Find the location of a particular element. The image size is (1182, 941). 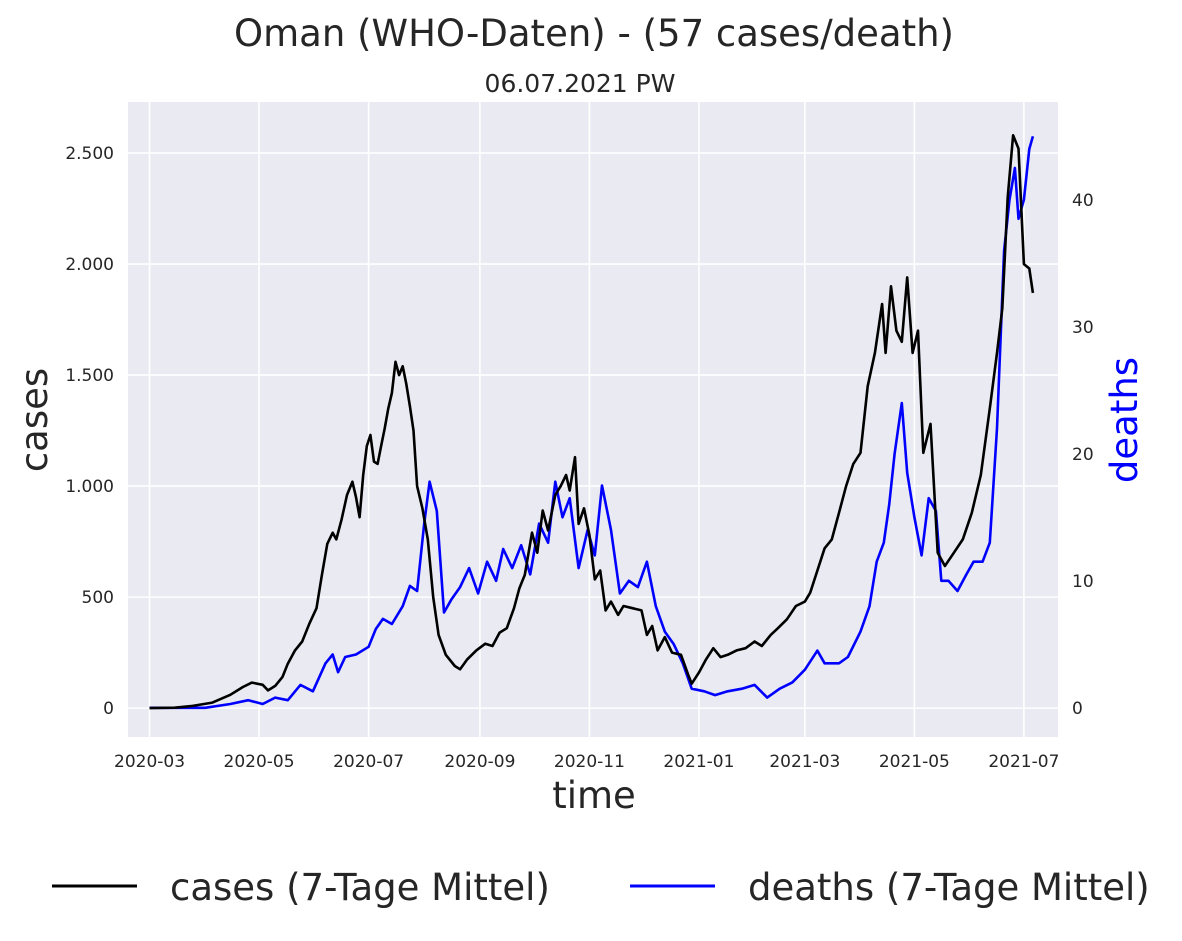

legend-label-deaths: deaths (7-Tage Mittel) is located at coordinates (949, 887).